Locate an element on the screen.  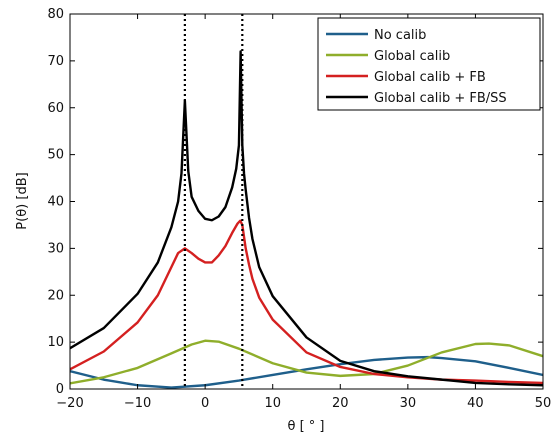
y-tick-label: 40 is located at coordinates (55, 202).